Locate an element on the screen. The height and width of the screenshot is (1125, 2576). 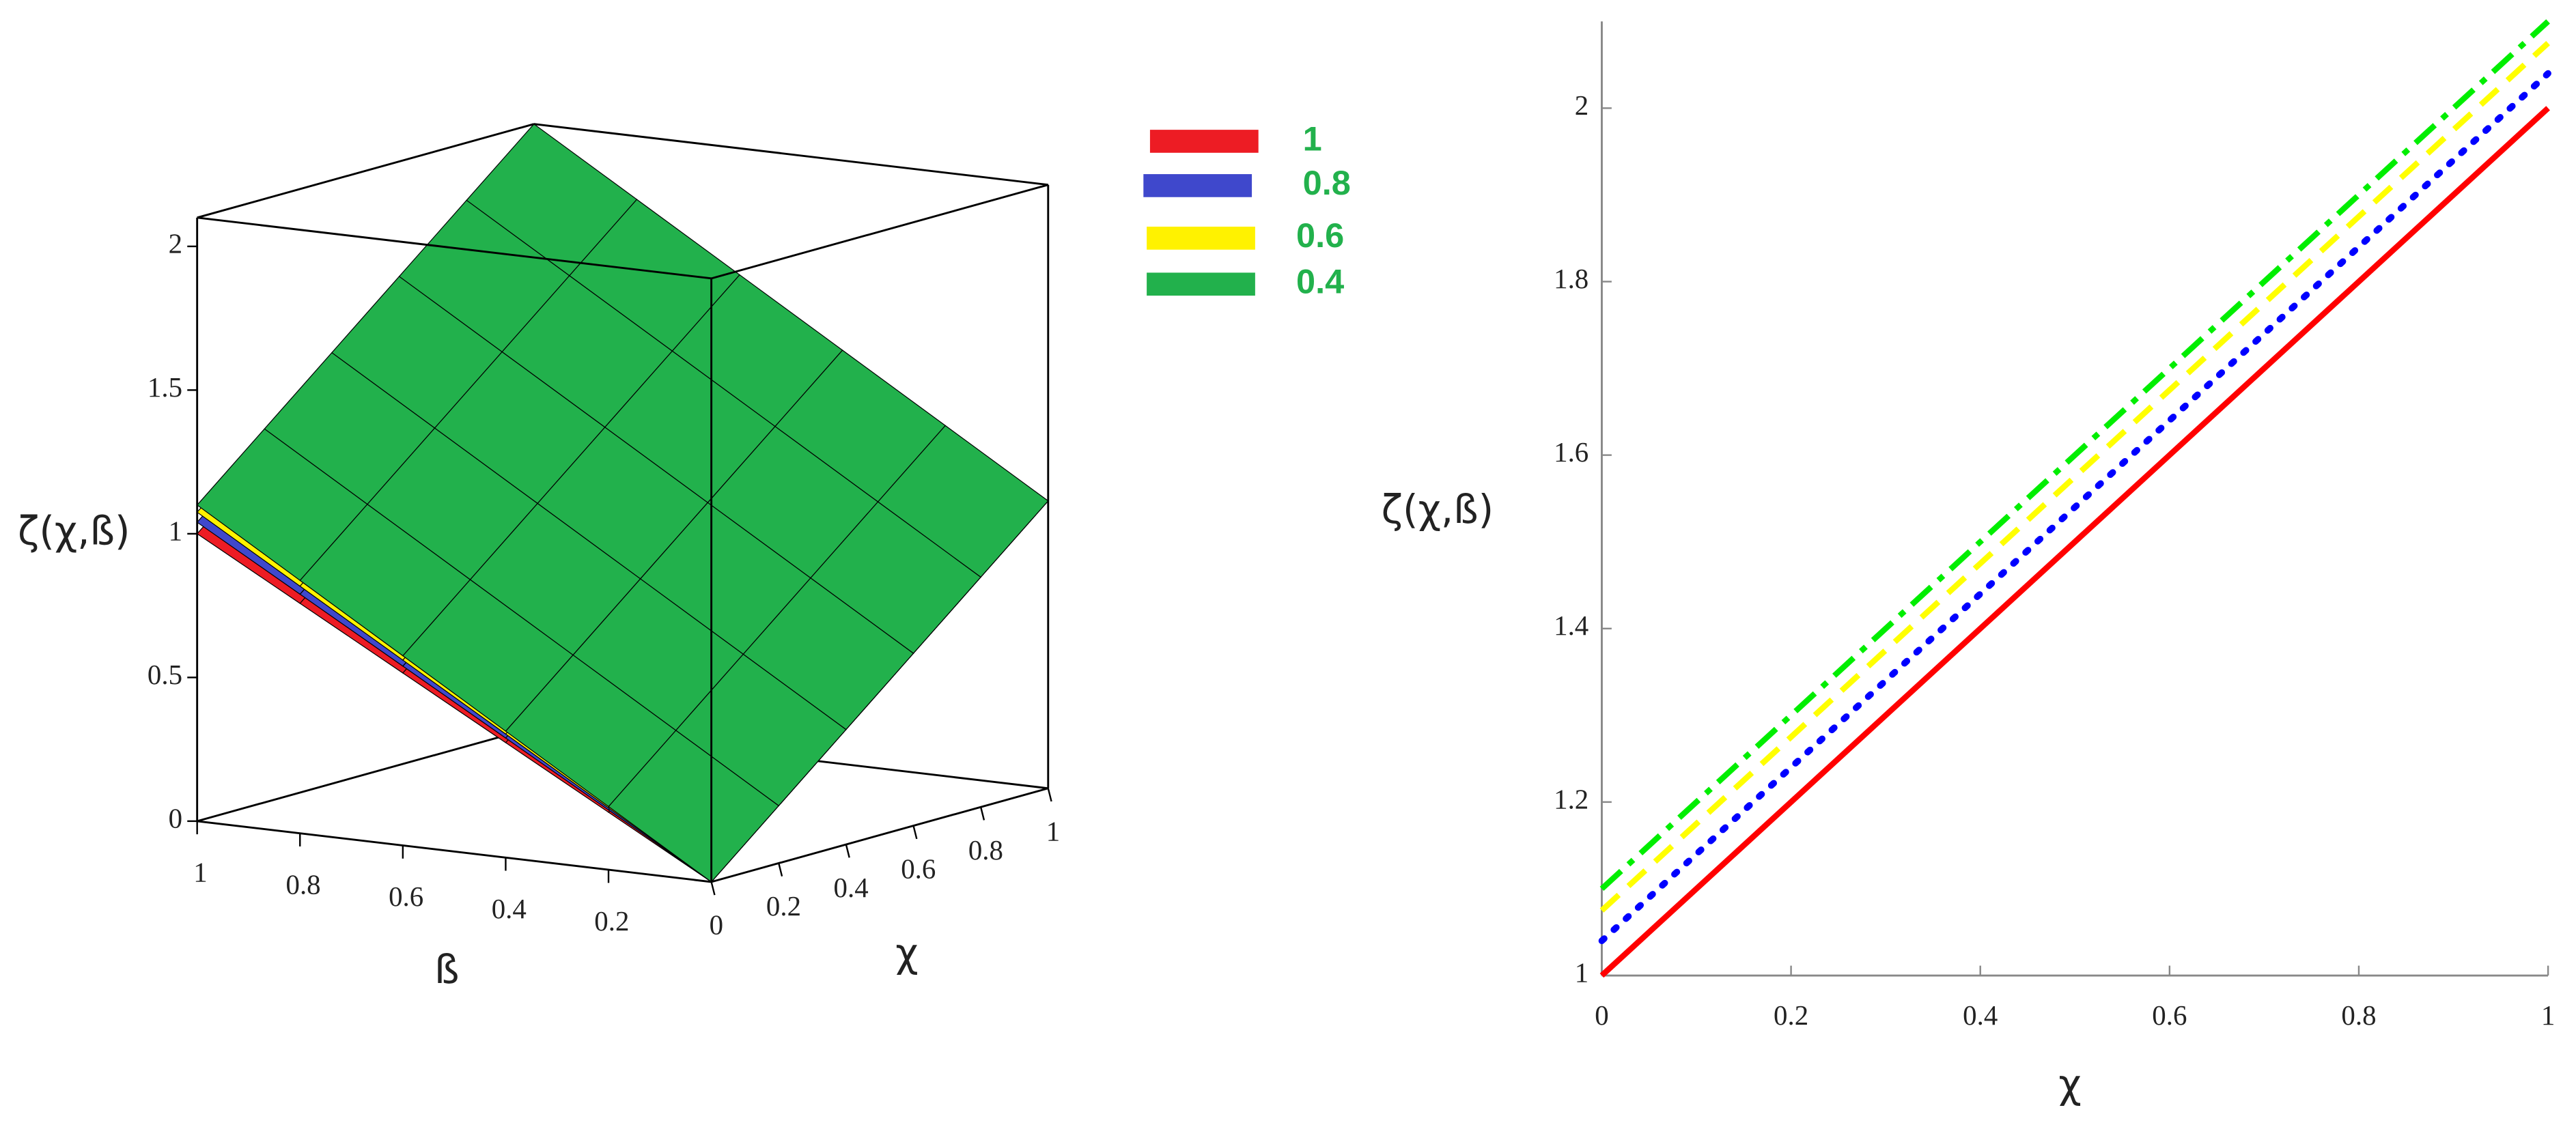
y-axis-label: ζ(χ,ß) is located at coordinates (1438, 509).